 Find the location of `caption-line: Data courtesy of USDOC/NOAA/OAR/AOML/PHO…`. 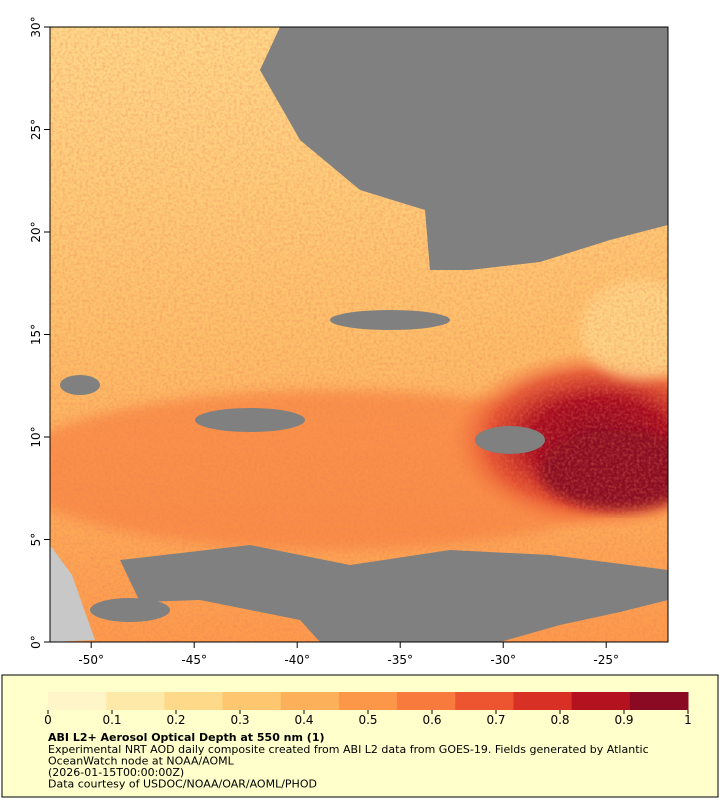

caption-line: Data courtesy of USDOC/NOAA/OAR/AOML/PHO… is located at coordinates (182, 784).